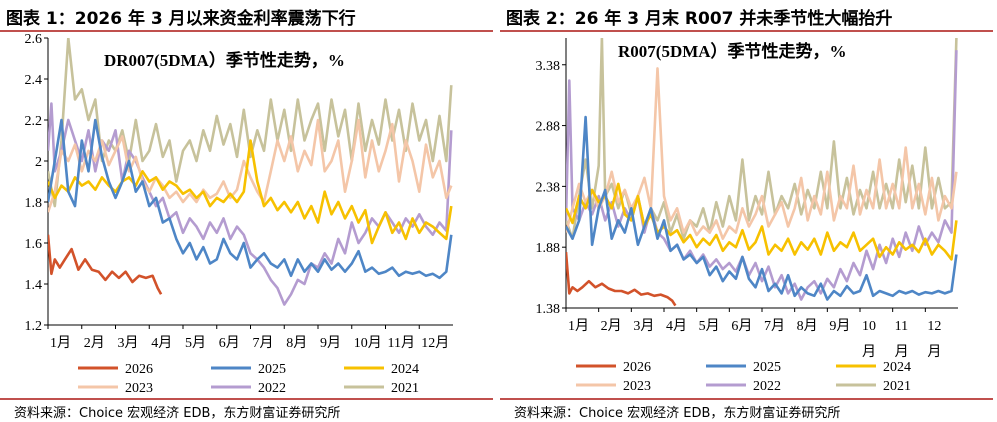 This screenshot has width=997, height=422. What do you see at coordinates (548, 187) in the screenshot?
I see `y-tick-label: 2.38` at bounding box center [548, 187].